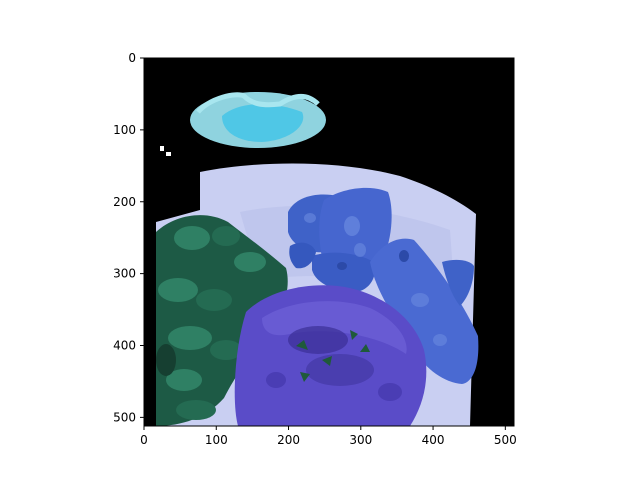 The width and height of the screenshot is (640, 480). I want to click on x-tick-label: 0, so click(144, 440).